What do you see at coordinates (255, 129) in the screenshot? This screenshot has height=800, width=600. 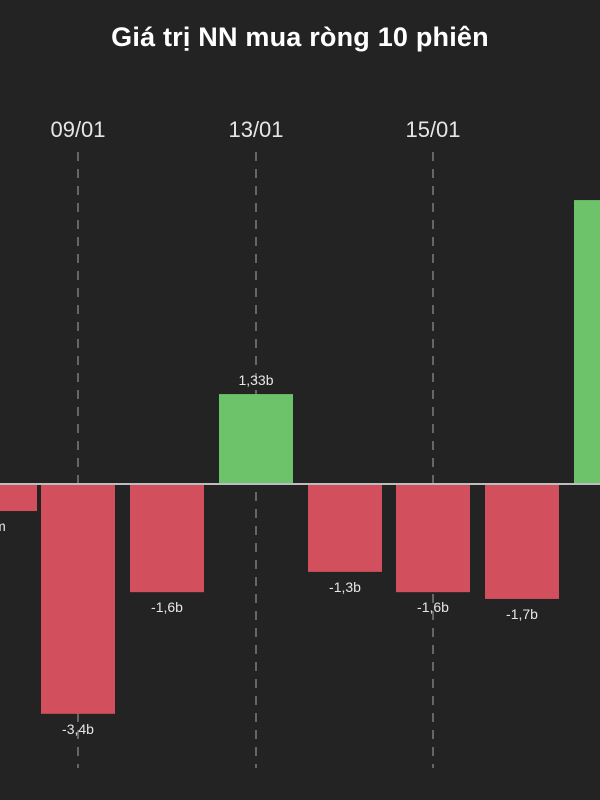 I see `x-tick-label: 13/01` at bounding box center [255, 129].